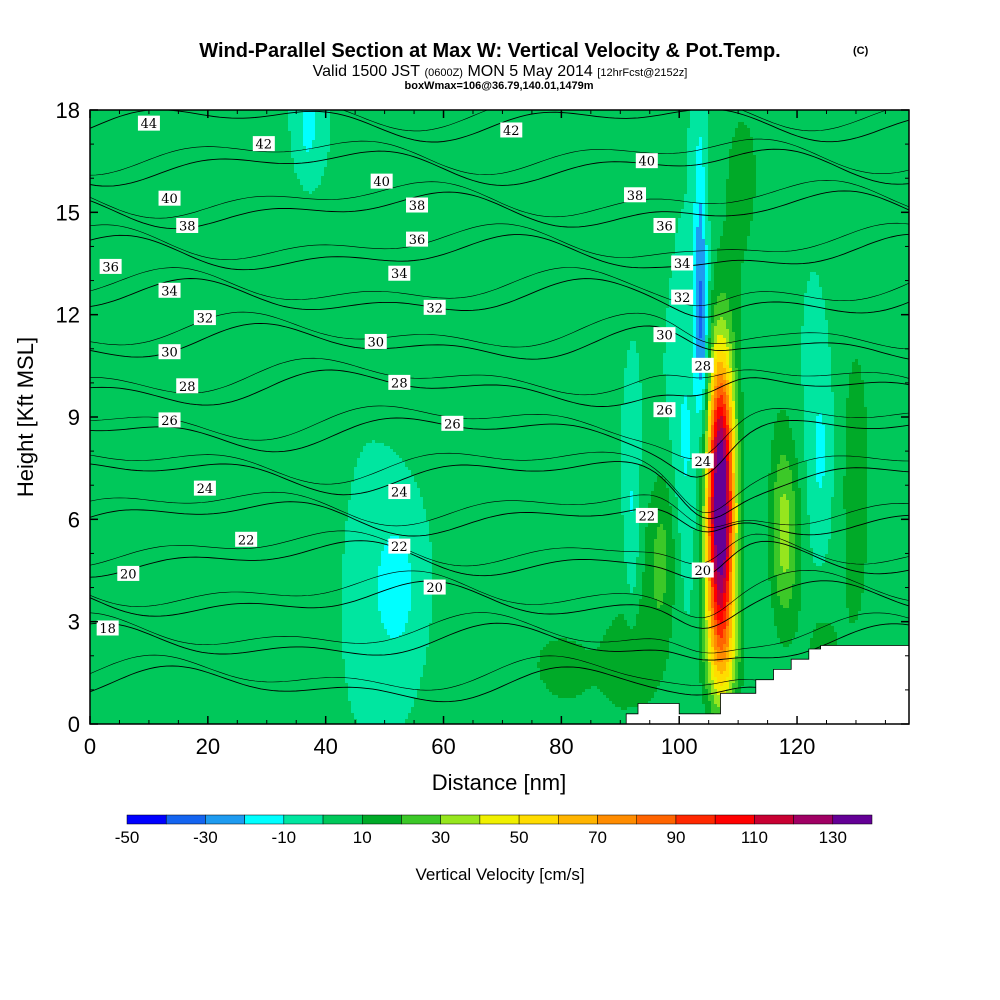  I want to click on colorbar-swatch, so click(460, 819).